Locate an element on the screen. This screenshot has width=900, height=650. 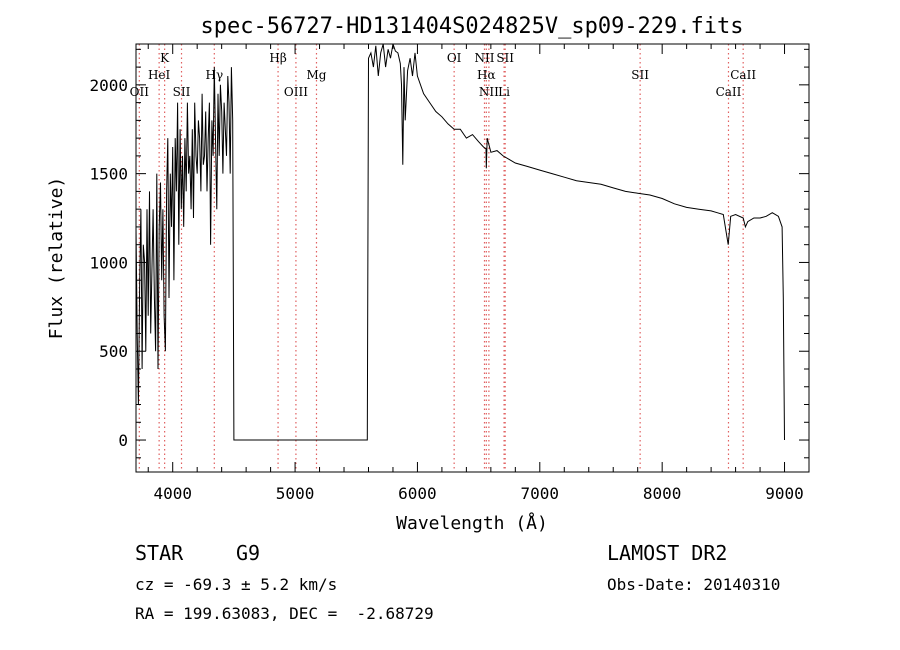
y-tick-label: 1000 is located at coordinates (108, 262).